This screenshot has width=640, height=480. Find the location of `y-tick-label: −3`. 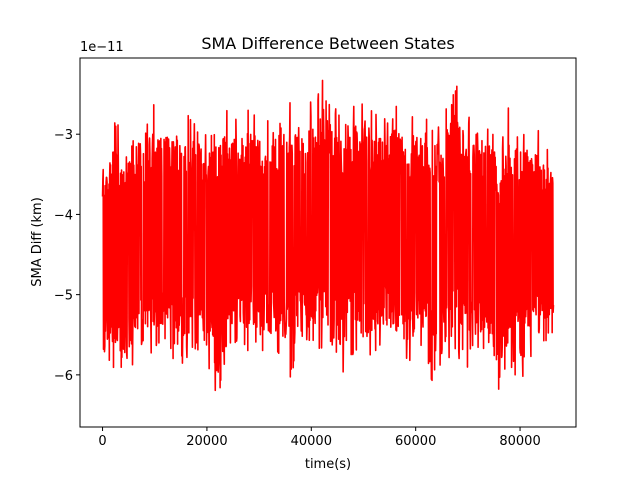

y-tick-label: −3 is located at coordinates (63, 135).